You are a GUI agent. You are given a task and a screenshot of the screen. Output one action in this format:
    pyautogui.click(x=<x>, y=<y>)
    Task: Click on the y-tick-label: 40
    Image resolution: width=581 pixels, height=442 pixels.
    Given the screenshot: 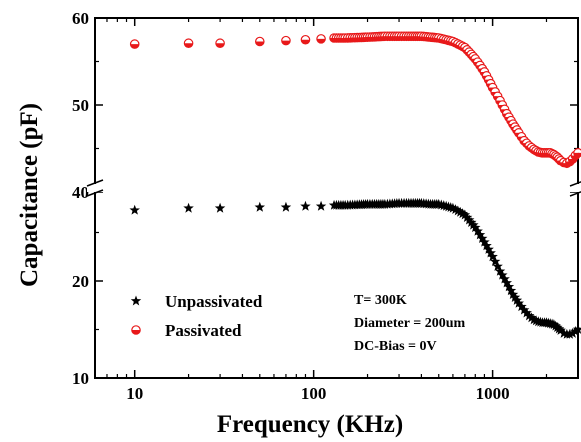 What is the action you would take?
    pyautogui.click(x=80, y=192)
    